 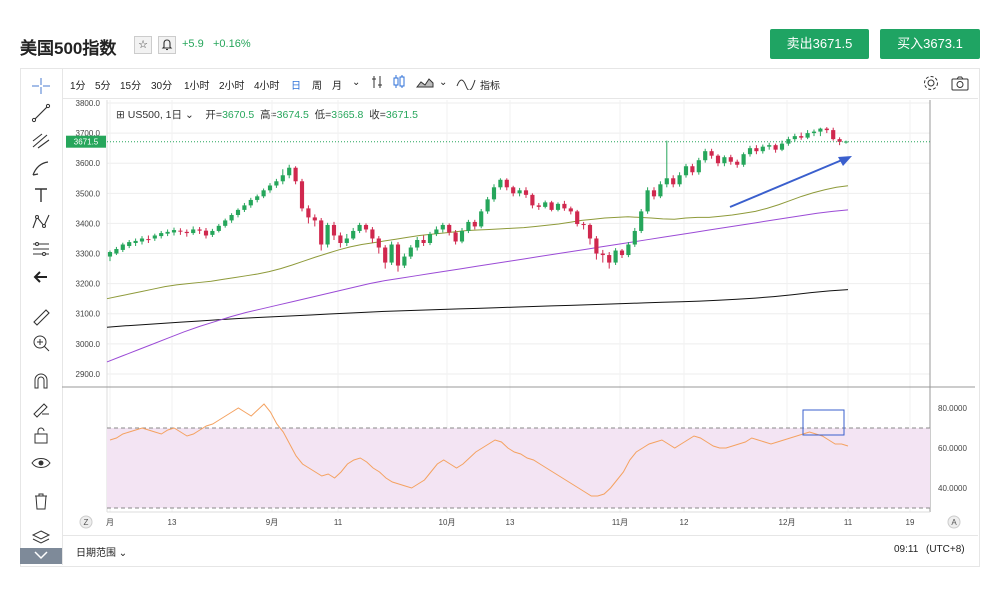 I want to click on high-value: 3674.5, so click(x=292, y=115).